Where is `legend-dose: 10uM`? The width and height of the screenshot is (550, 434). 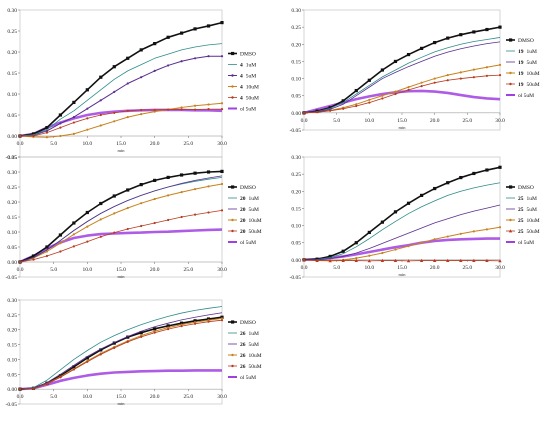 legend-dose: 10uM is located at coordinates (255, 221).